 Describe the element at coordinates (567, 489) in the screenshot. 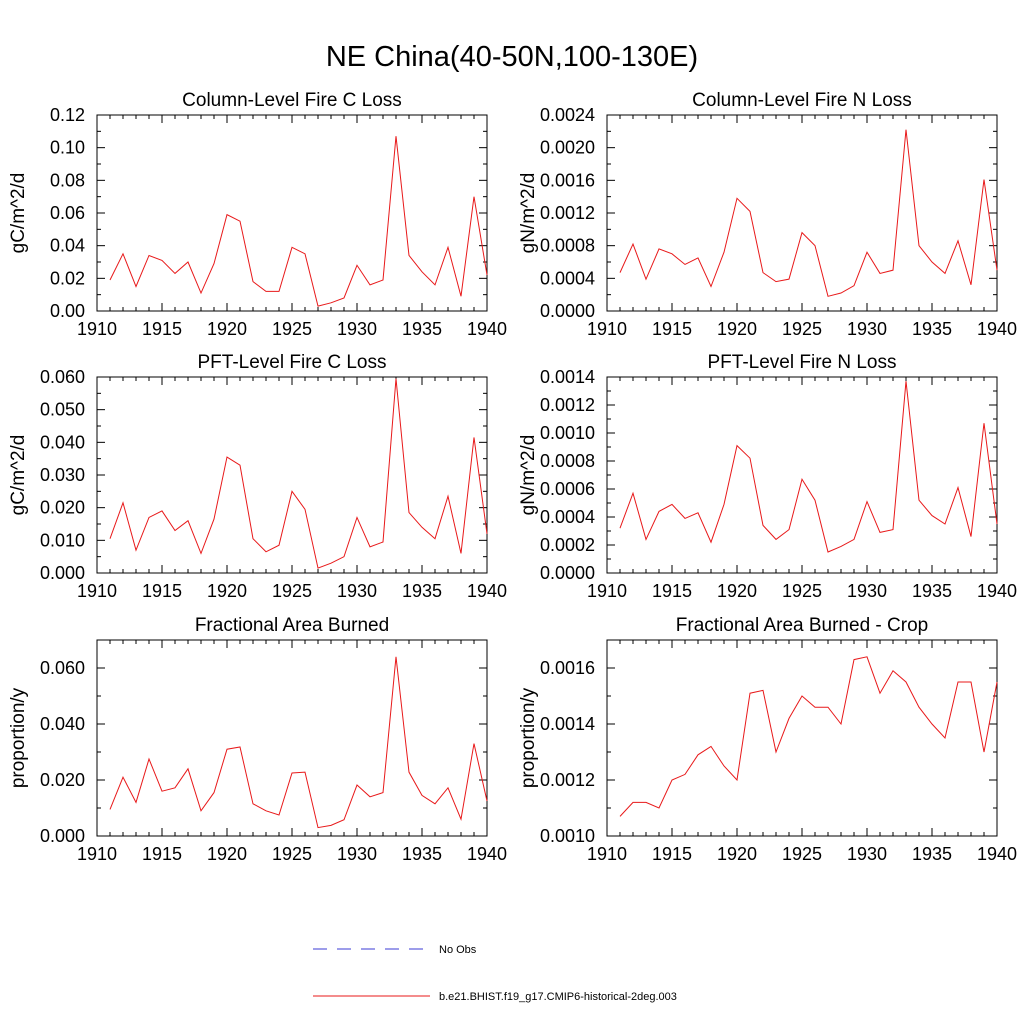

I see `y-tick-label: 0.0006` at that location.